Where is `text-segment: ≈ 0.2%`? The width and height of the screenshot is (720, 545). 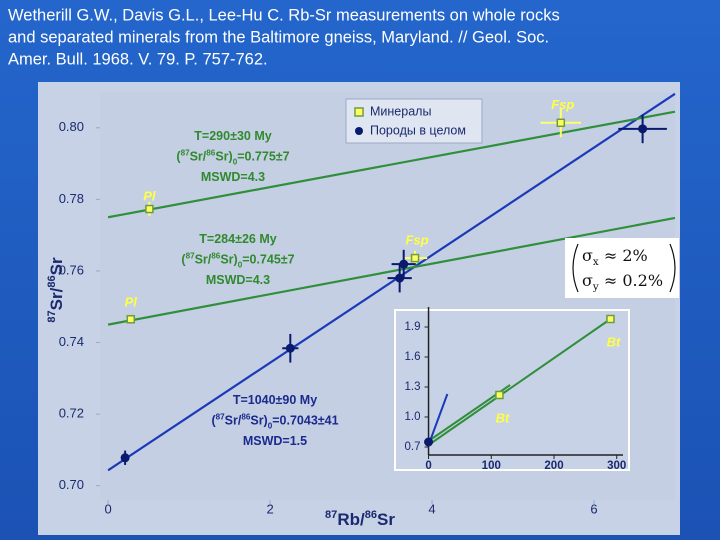
text-segment: ≈ 0.2% is located at coordinates (631, 280).